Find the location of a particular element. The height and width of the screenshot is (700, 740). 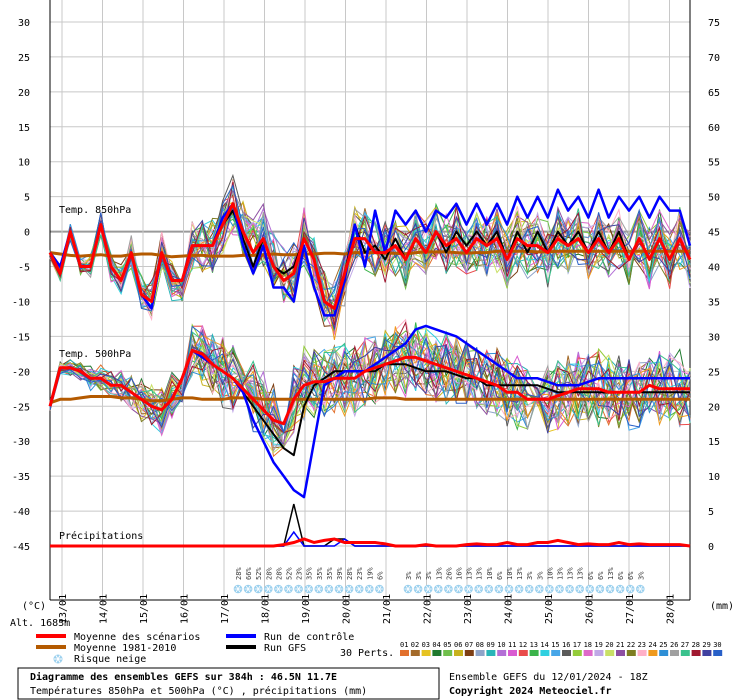

right-axis-unit: (mm) is located at coordinates (722, 606).